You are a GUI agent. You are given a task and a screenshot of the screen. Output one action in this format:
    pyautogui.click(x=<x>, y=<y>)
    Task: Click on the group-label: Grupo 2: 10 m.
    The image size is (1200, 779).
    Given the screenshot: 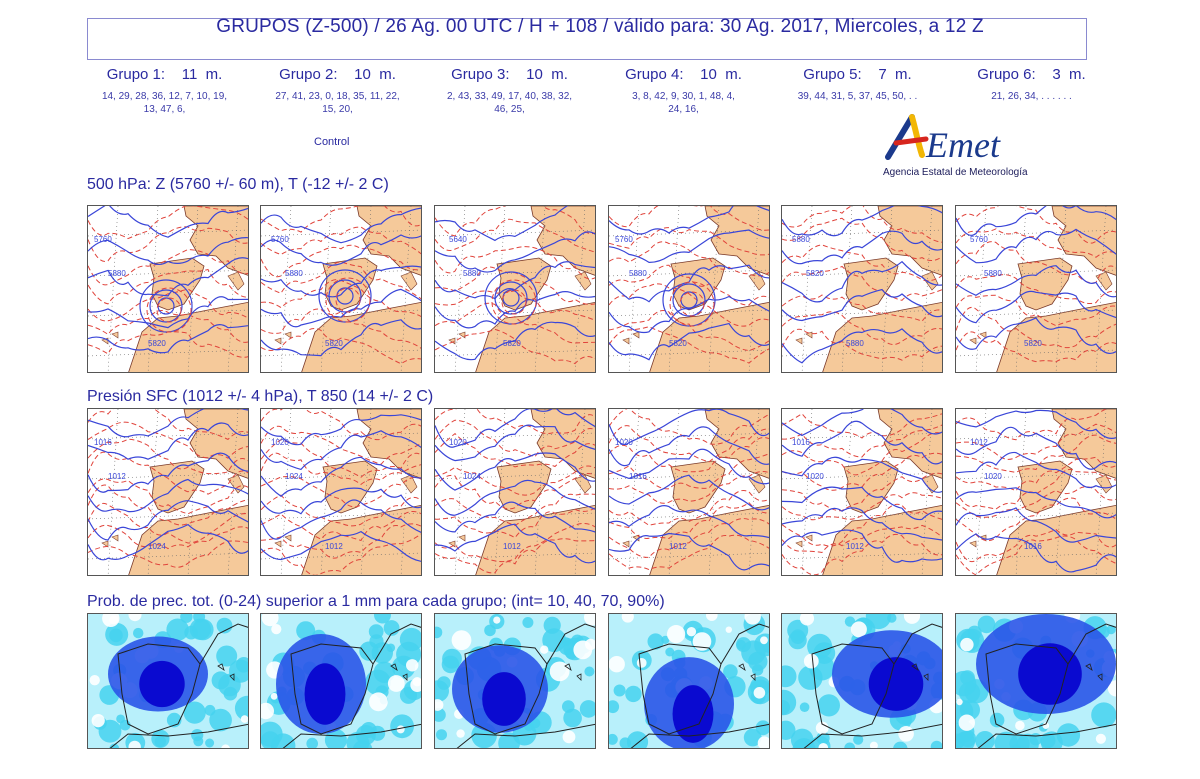 What is the action you would take?
    pyautogui.click(x=337, y=74)
    